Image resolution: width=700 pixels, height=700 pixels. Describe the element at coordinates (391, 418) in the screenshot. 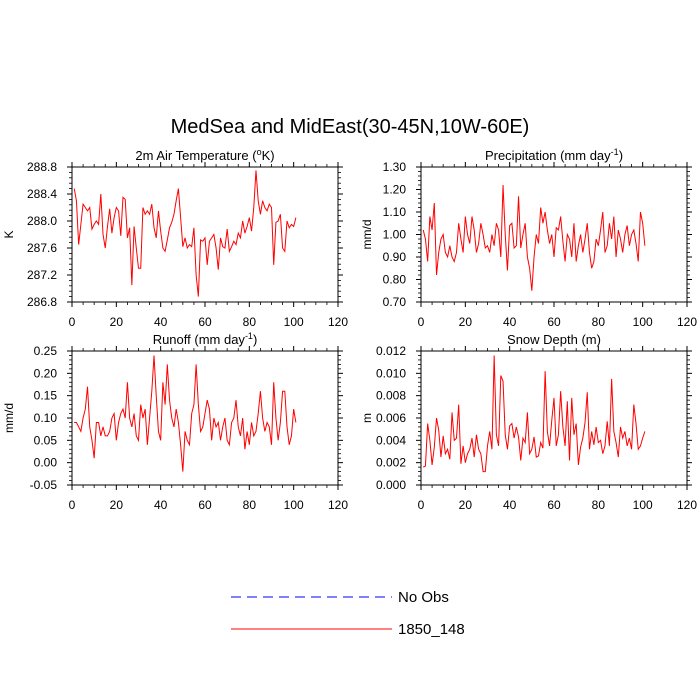

I see `y-tick-label: 0.006` at that location.